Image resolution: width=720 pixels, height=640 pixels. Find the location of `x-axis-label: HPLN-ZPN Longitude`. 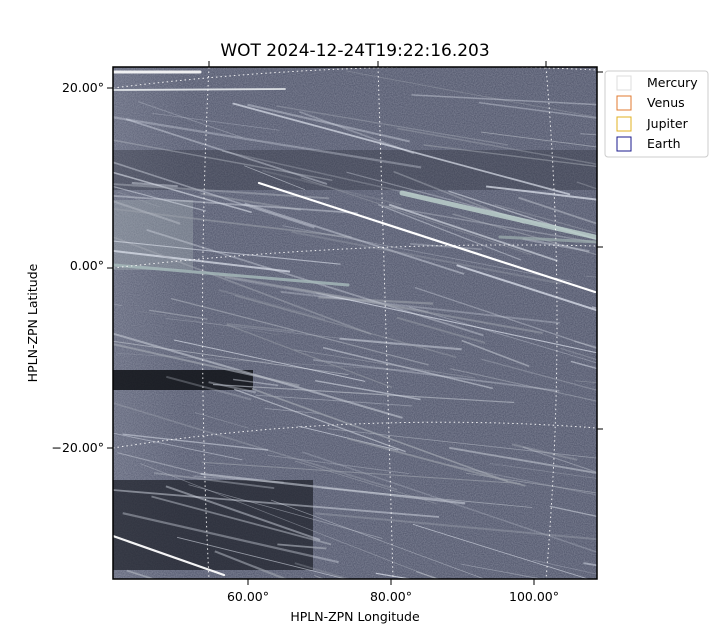

x-axis-label: HPLN-ZPN Longitude is located at coordinates (355, 616).